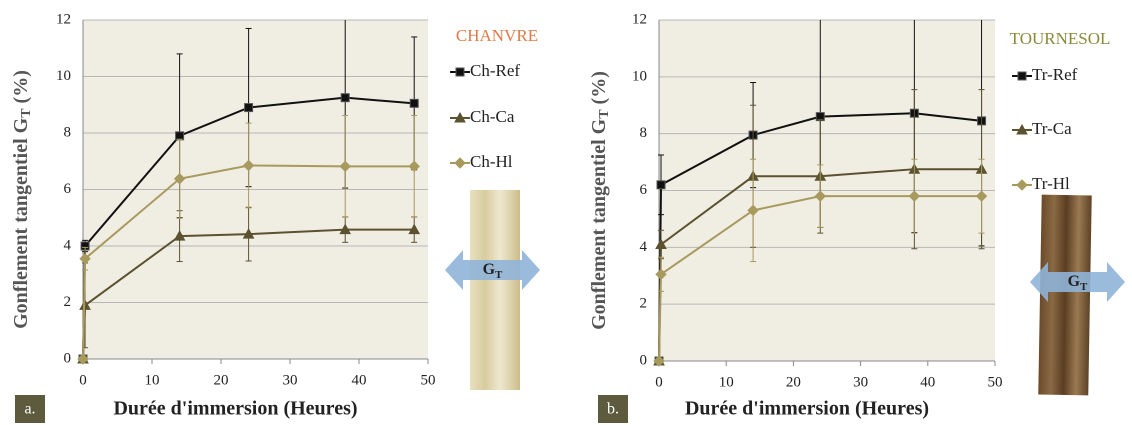 Image resolution: width=1132 pixels, height=425 pixels. Describe the element at coordinates (1052, 128) in the screenshot. I see `legend-label: Tr-Ca` at that location.